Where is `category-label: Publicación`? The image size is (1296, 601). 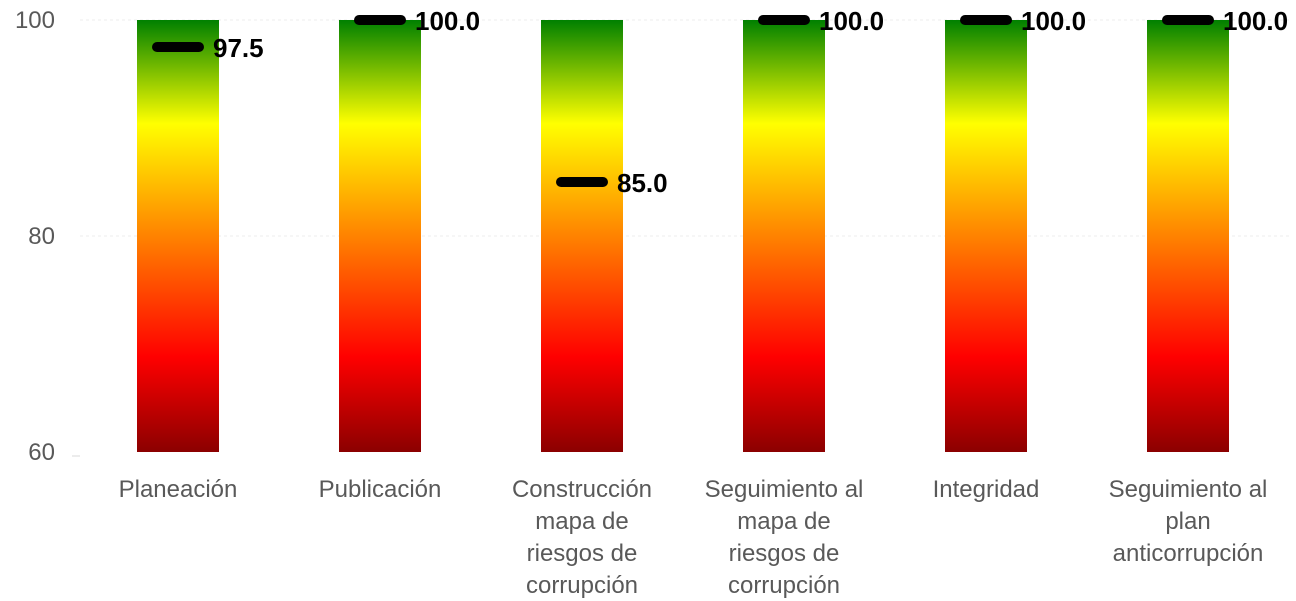 category-label: Publicación is located at coordinates (380, 489).